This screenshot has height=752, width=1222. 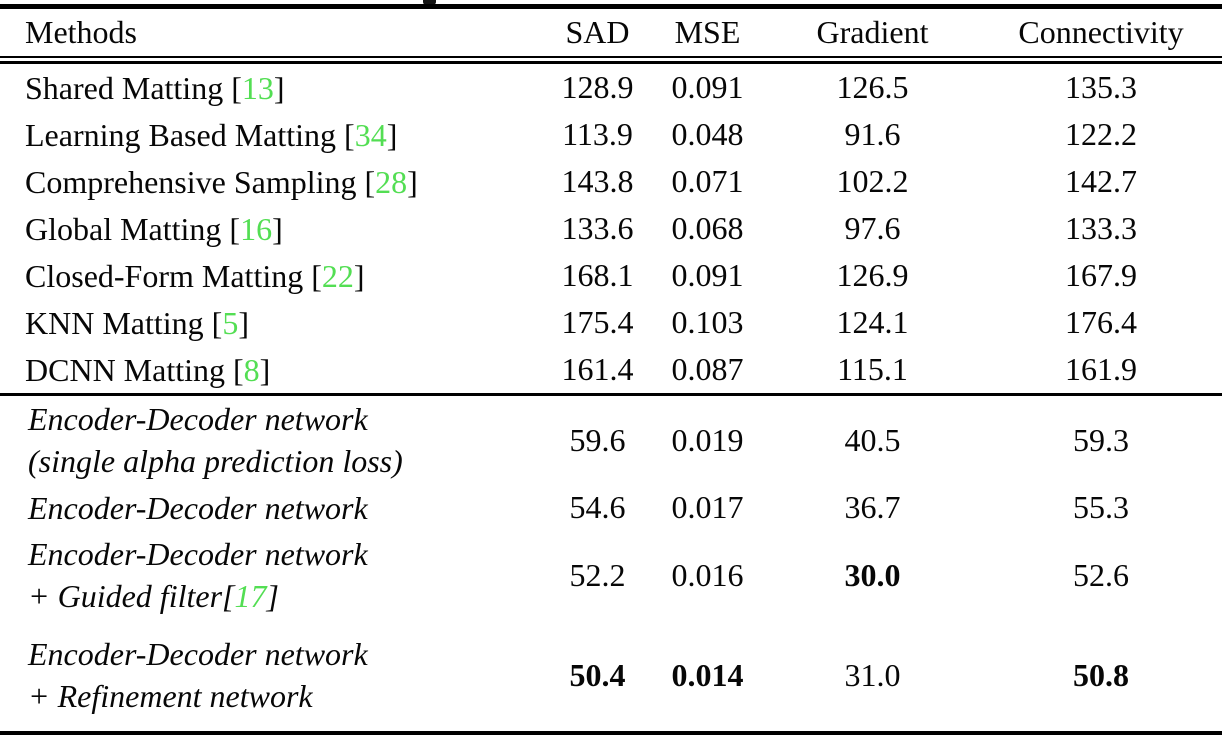 What do you see at coordinates (597, 674) in the screenshot?
I see `value-cell: 50.4` at bounding box center [597, 674].